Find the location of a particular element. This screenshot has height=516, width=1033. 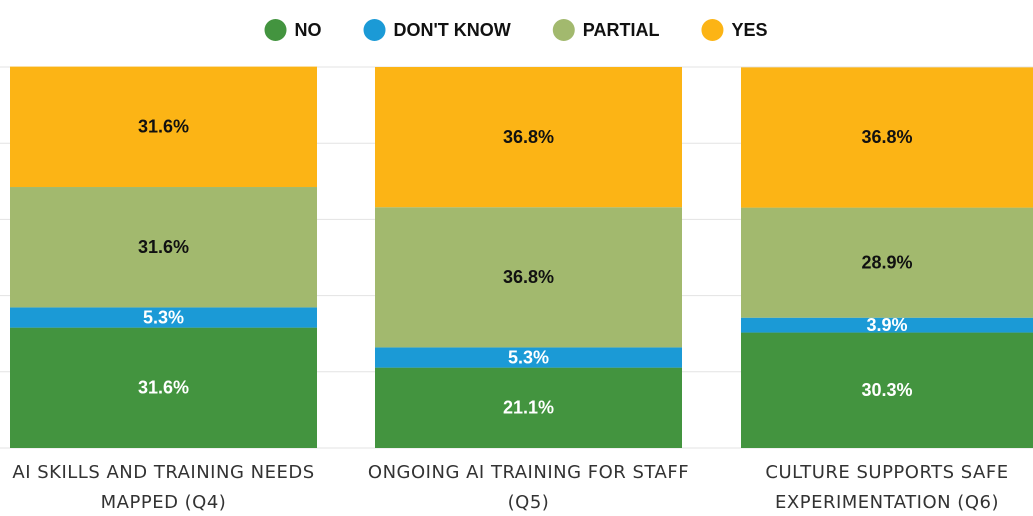

data-label: 3.9% is located at coordinates (886, 325).